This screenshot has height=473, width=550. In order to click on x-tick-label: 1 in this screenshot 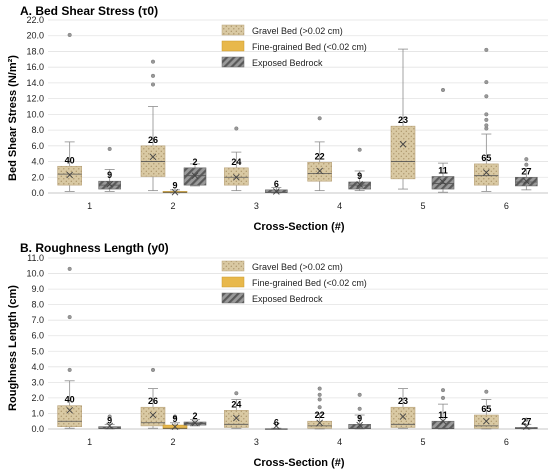, I will do `click(89, 442)`.